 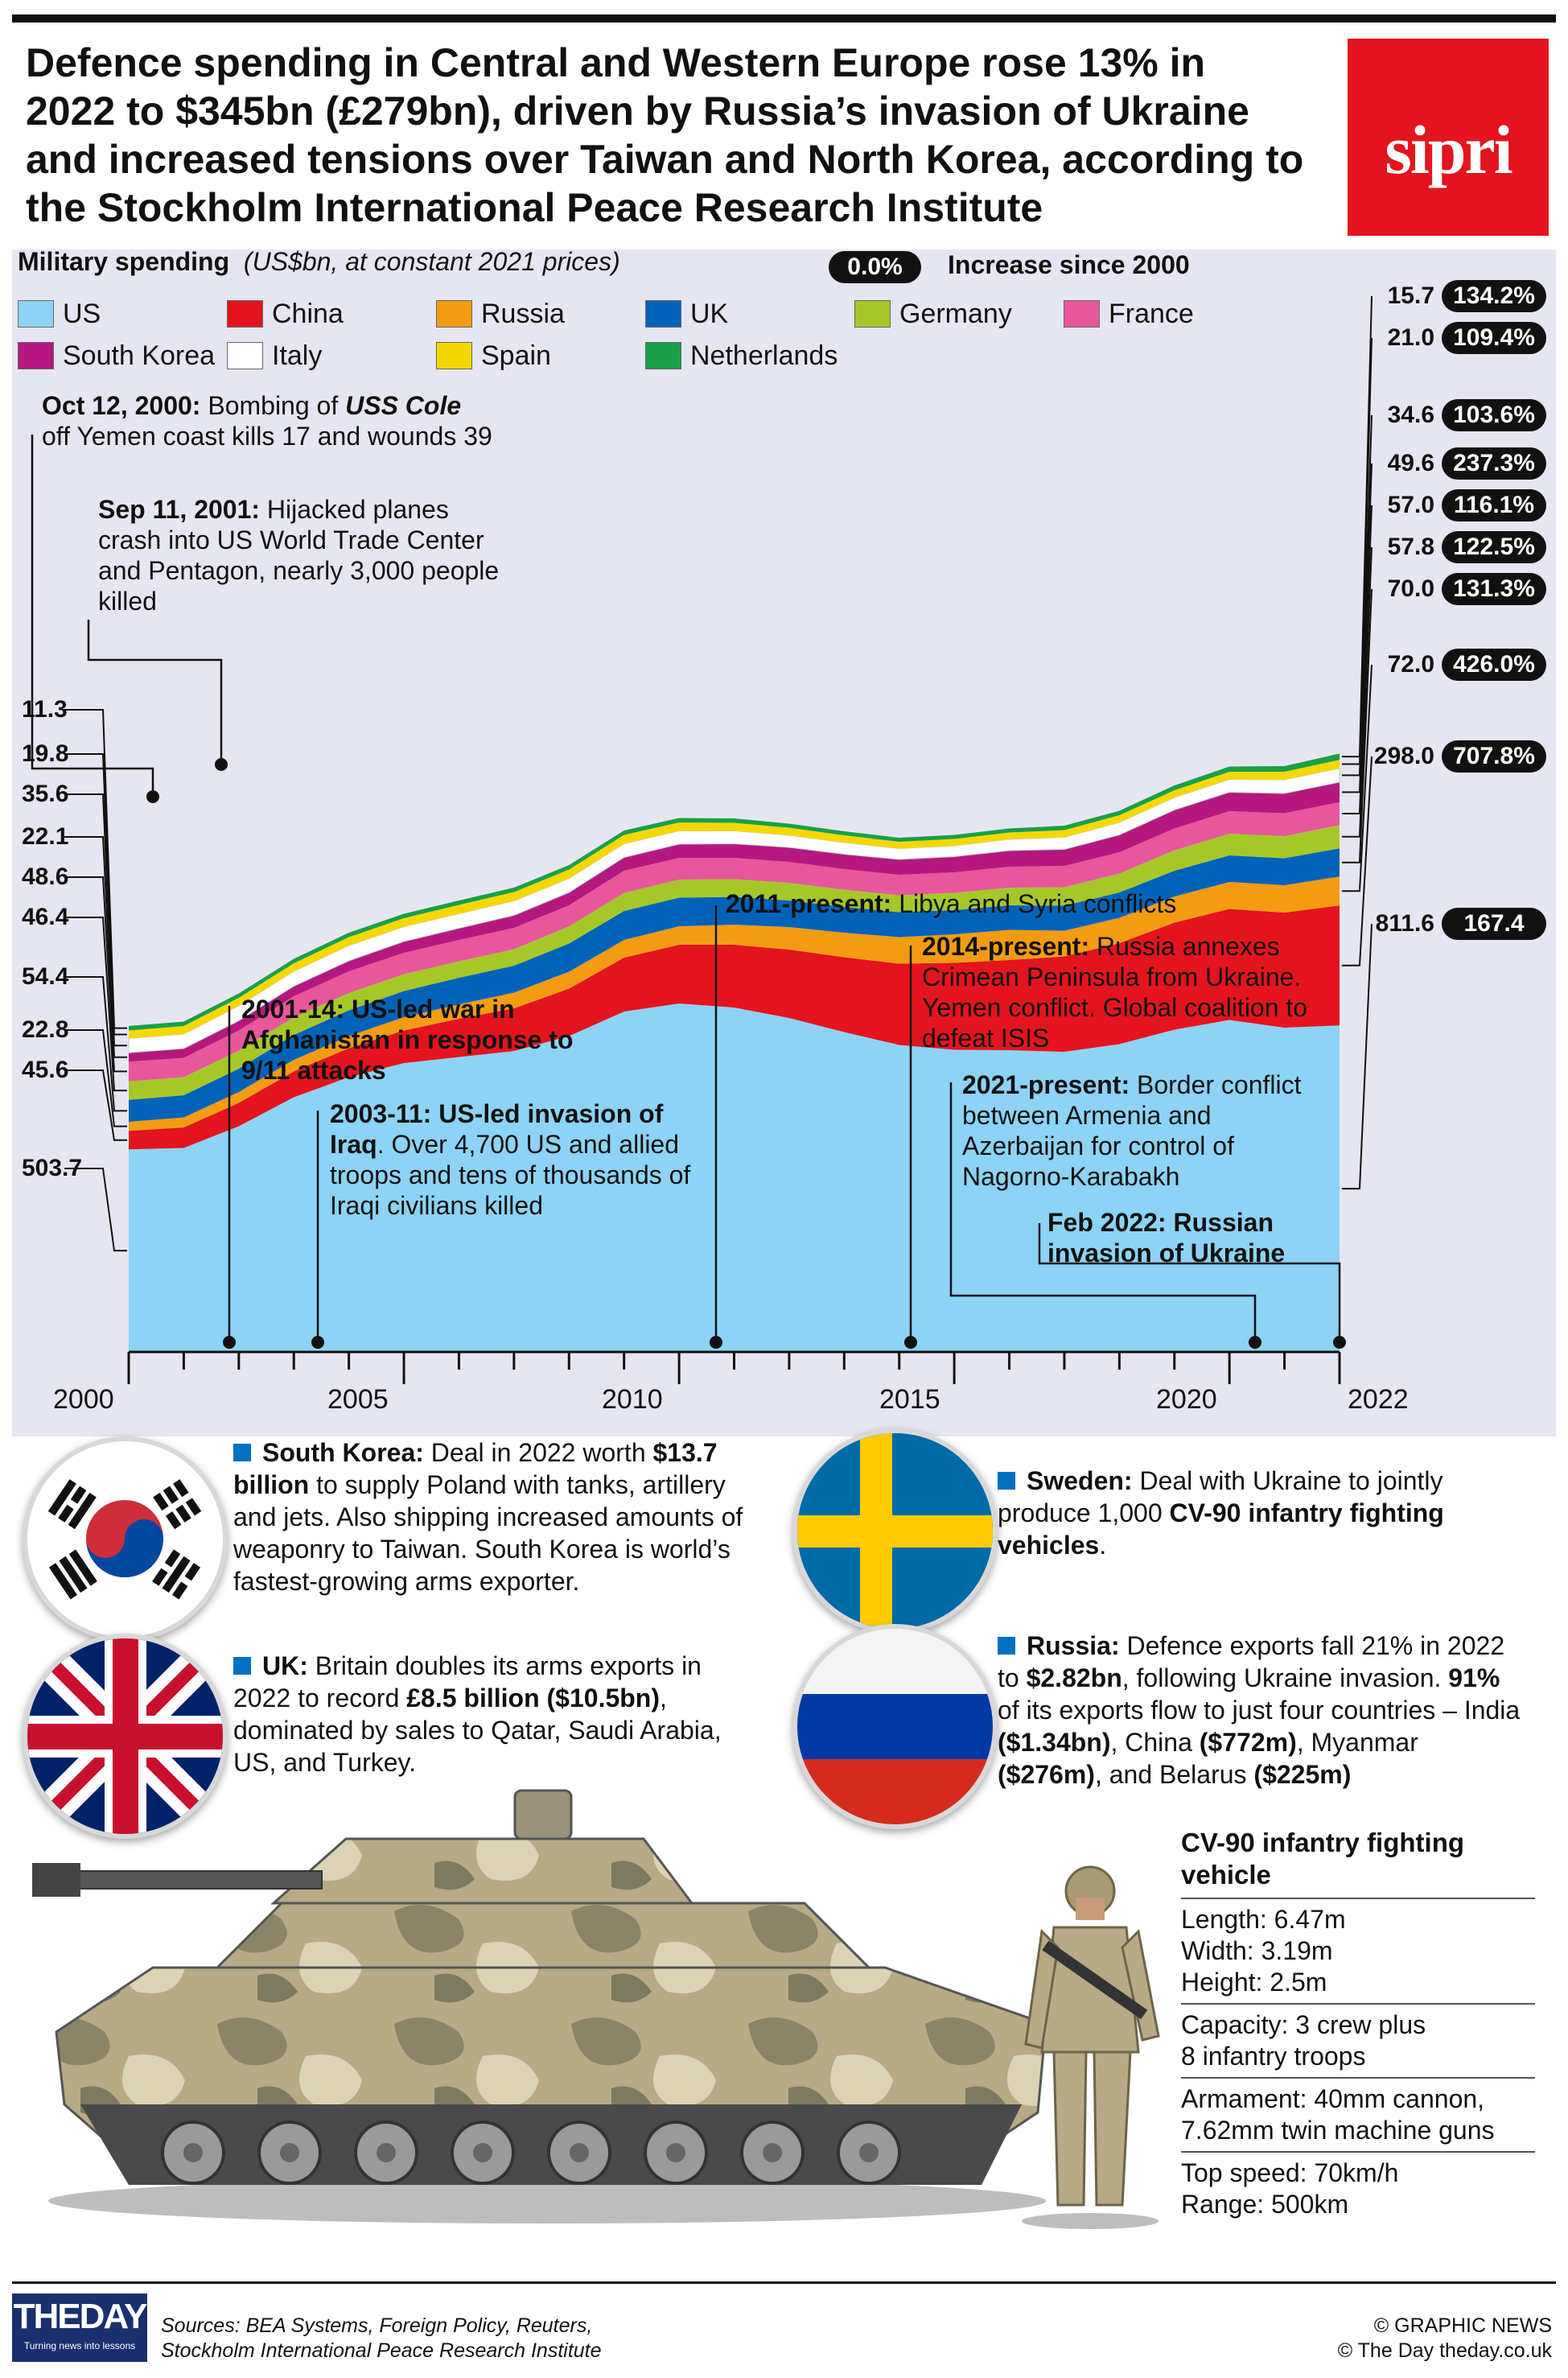 I want to click on theday-logo-subtitle: Turning news into lessons, so click(x=79, y=2345).